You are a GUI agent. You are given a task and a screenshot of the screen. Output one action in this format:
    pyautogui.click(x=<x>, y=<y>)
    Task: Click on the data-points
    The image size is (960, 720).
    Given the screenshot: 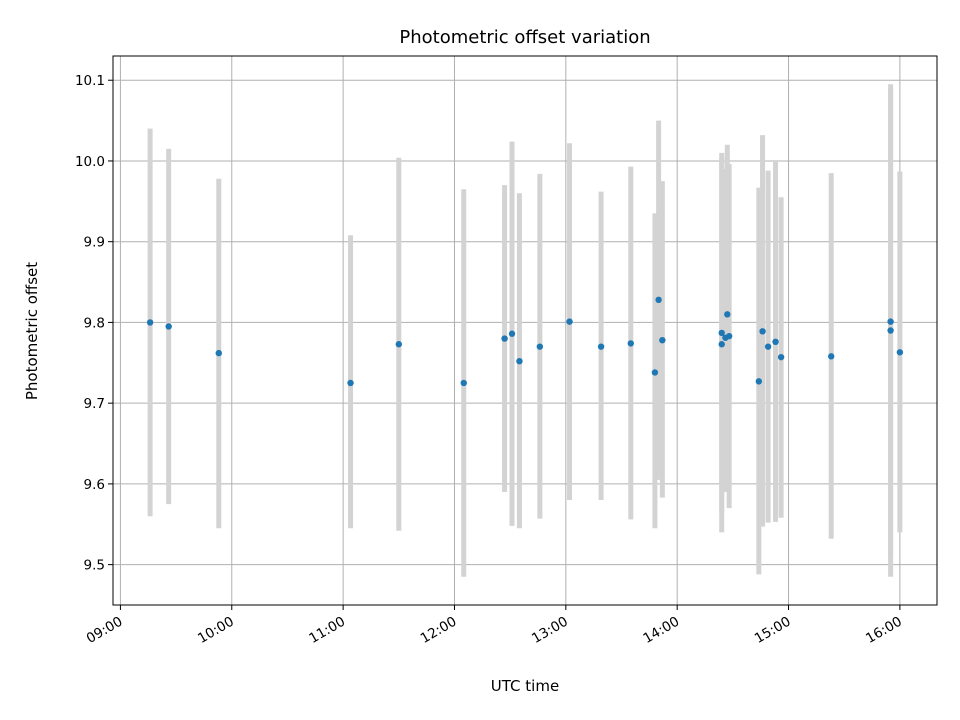 What is the action you would take?
    pyautogui.click(x=525, y=341)
    